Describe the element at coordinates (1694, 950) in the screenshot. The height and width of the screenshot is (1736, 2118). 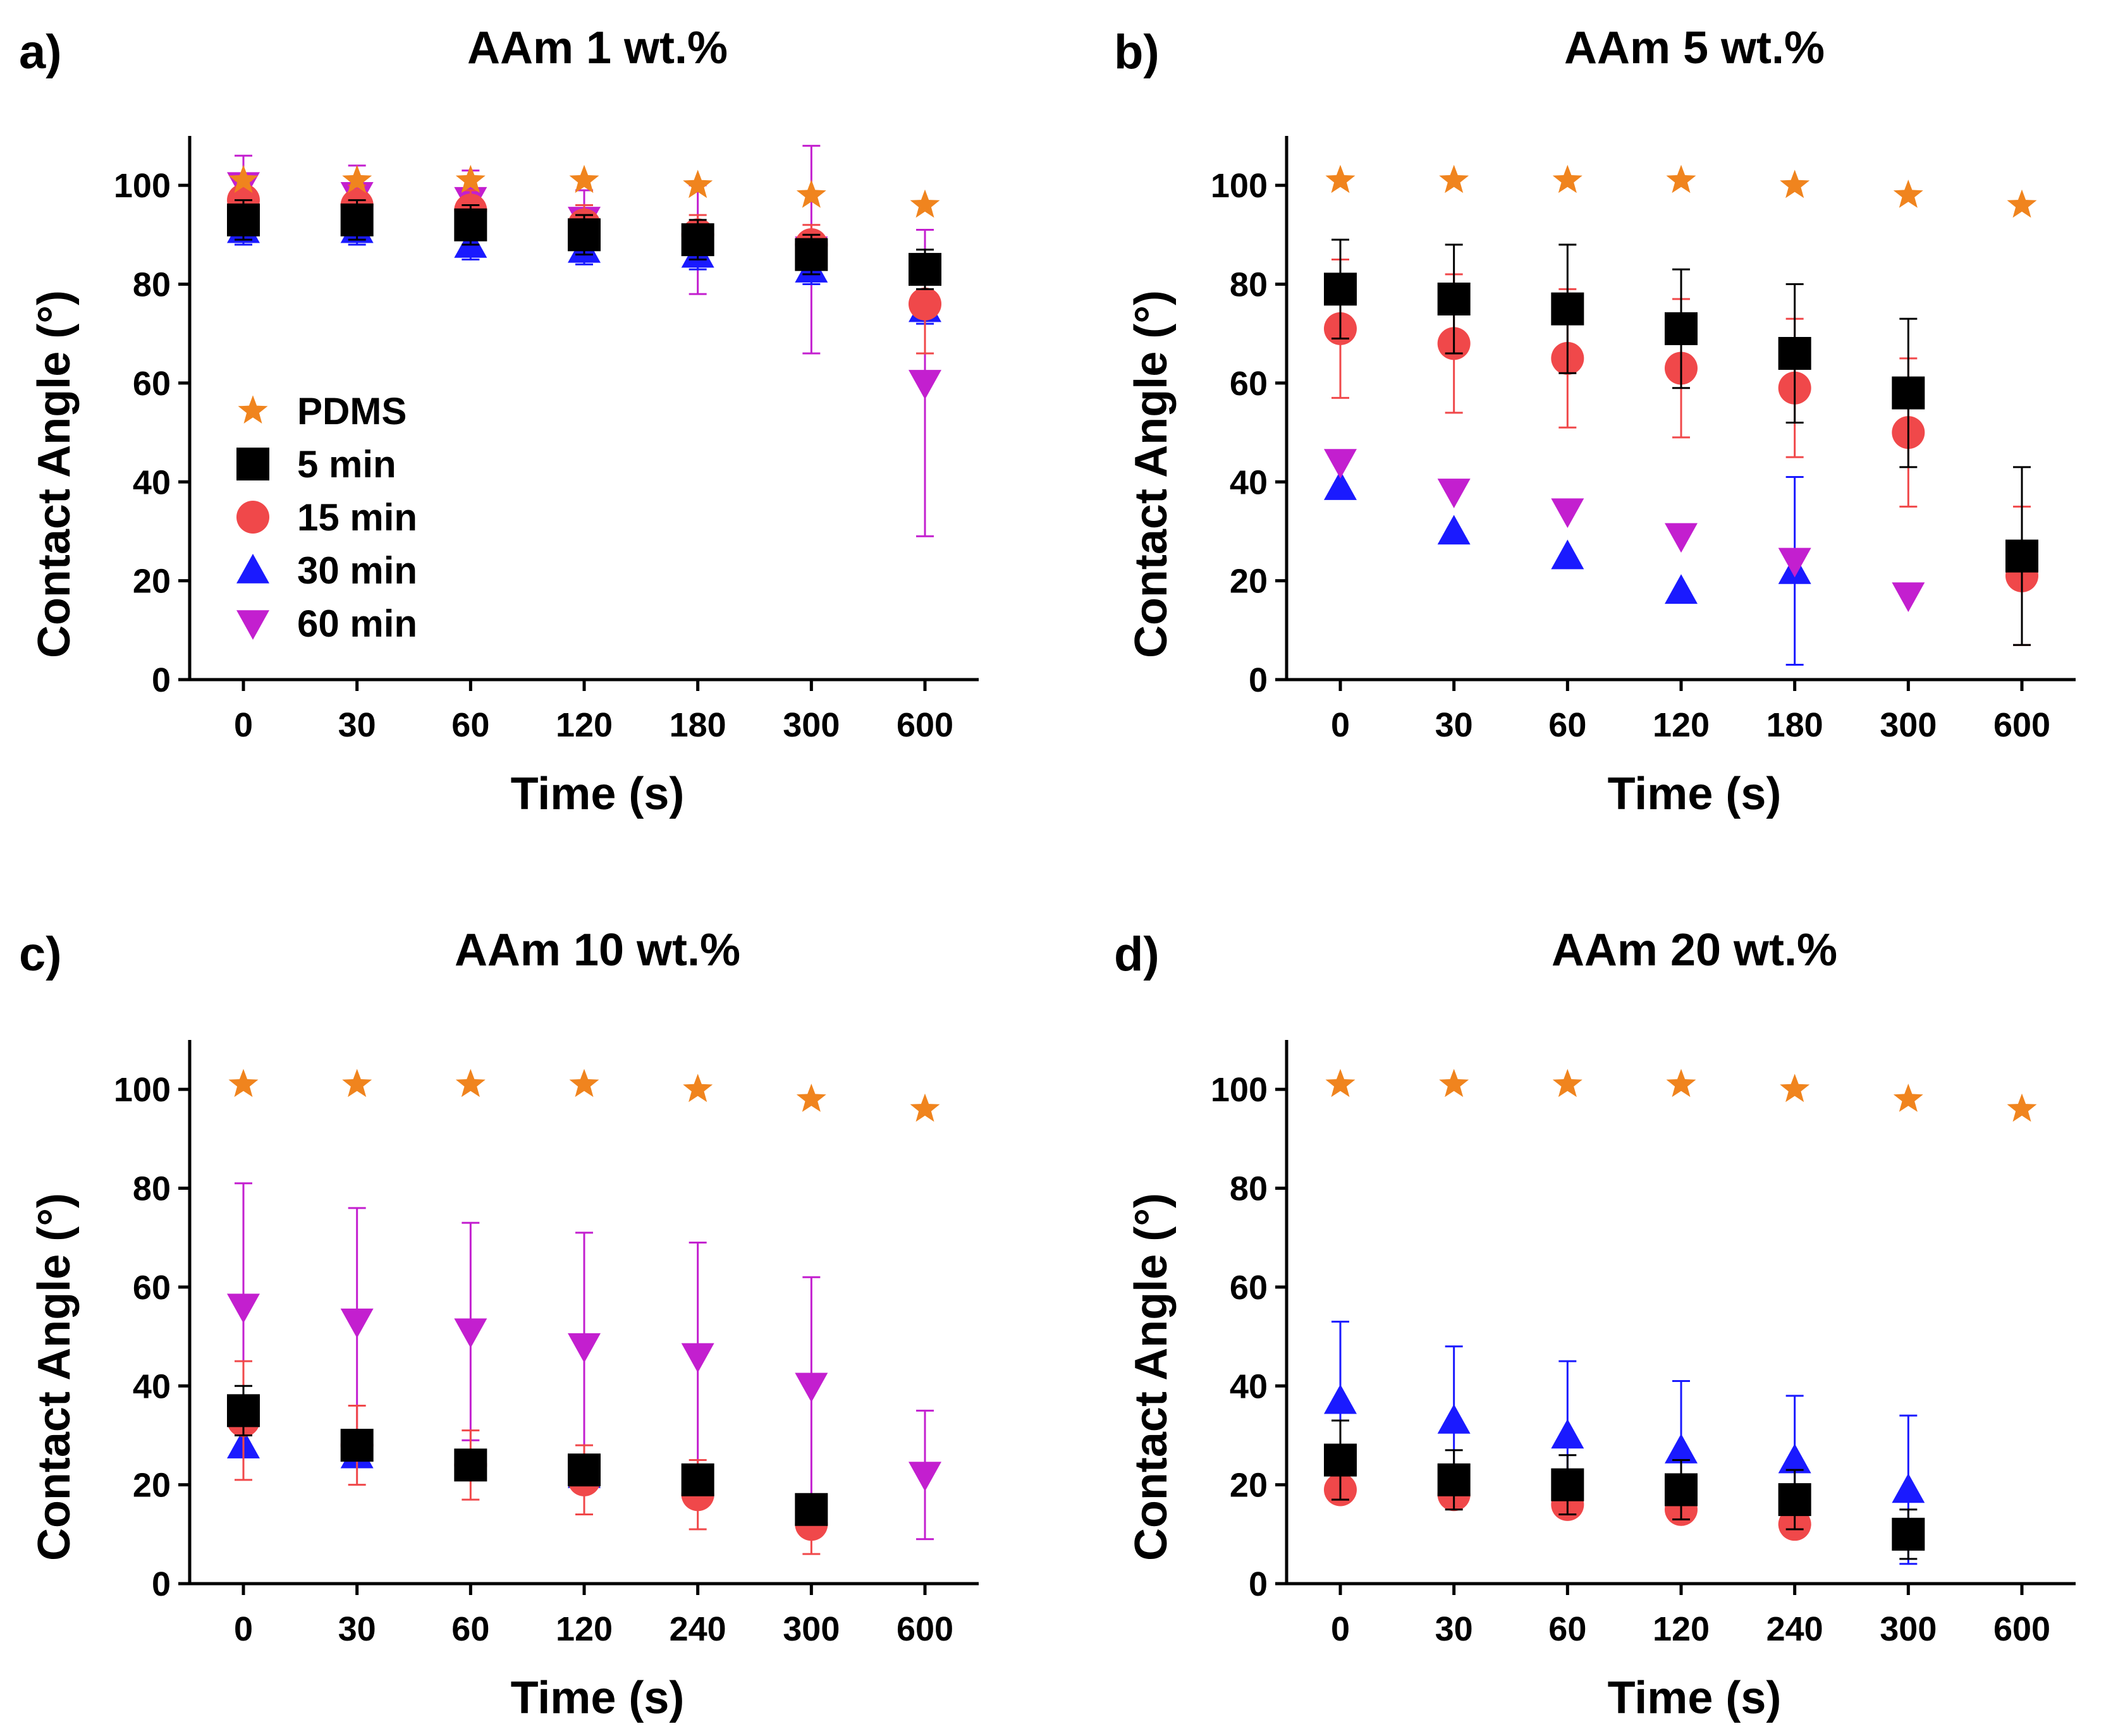
I see `panel-title: AAm 20 wt.%` at that location.